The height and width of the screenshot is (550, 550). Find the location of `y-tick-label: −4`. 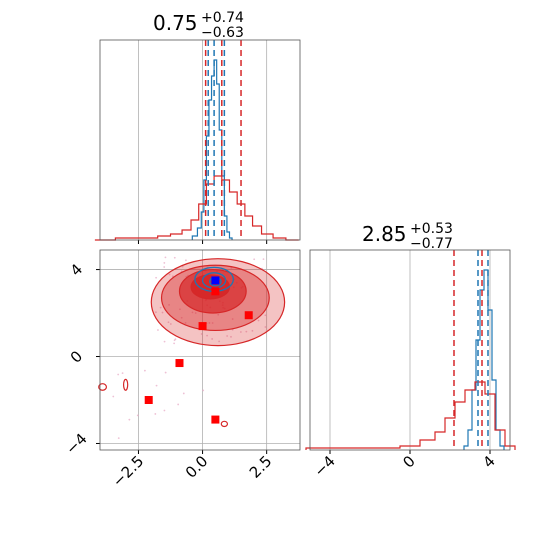

y-tick-label: −4 is located at coordinates (76, 444).